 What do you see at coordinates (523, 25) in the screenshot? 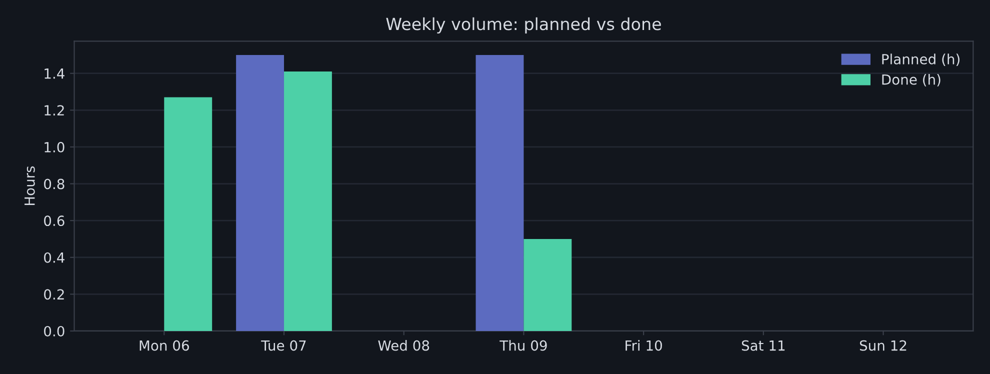
I see `chart-title: Weekly volume: planned vs done` at bounding box center [523, 25].